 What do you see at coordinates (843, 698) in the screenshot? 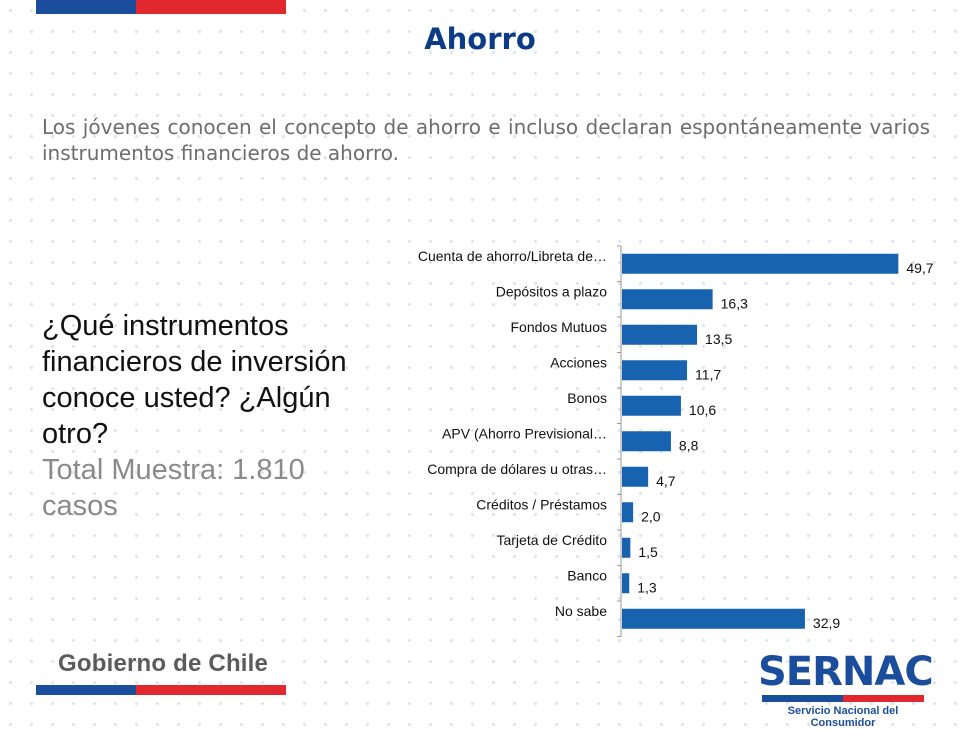
I see `sernac-logo-stripe` at bounding box center [843, 698].